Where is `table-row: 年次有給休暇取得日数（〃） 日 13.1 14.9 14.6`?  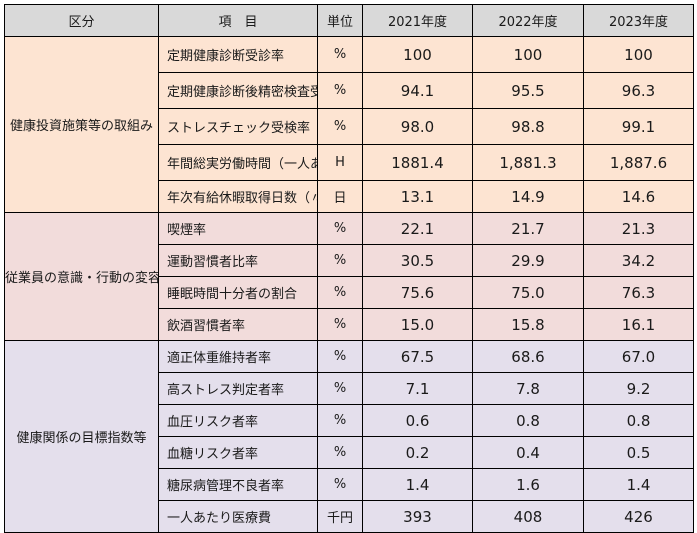
table-row: 年次有給休暇取得日数（〃） 日 13.1 14.9 14.6 is located at coordinates (349, 196).